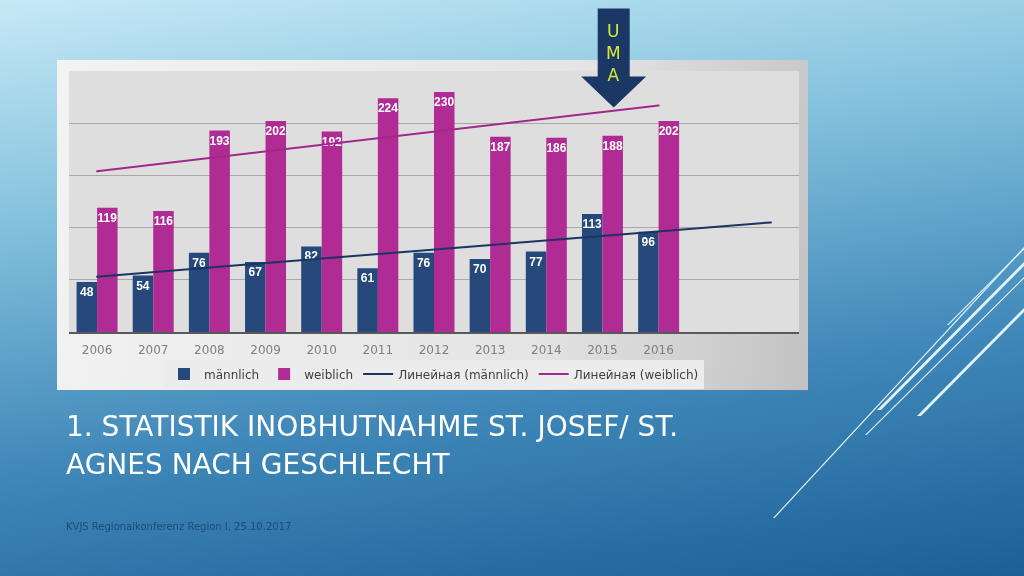  Describe the element at coordinates (592, 224) in the screenshot. I see `data-label: 113` at that location.